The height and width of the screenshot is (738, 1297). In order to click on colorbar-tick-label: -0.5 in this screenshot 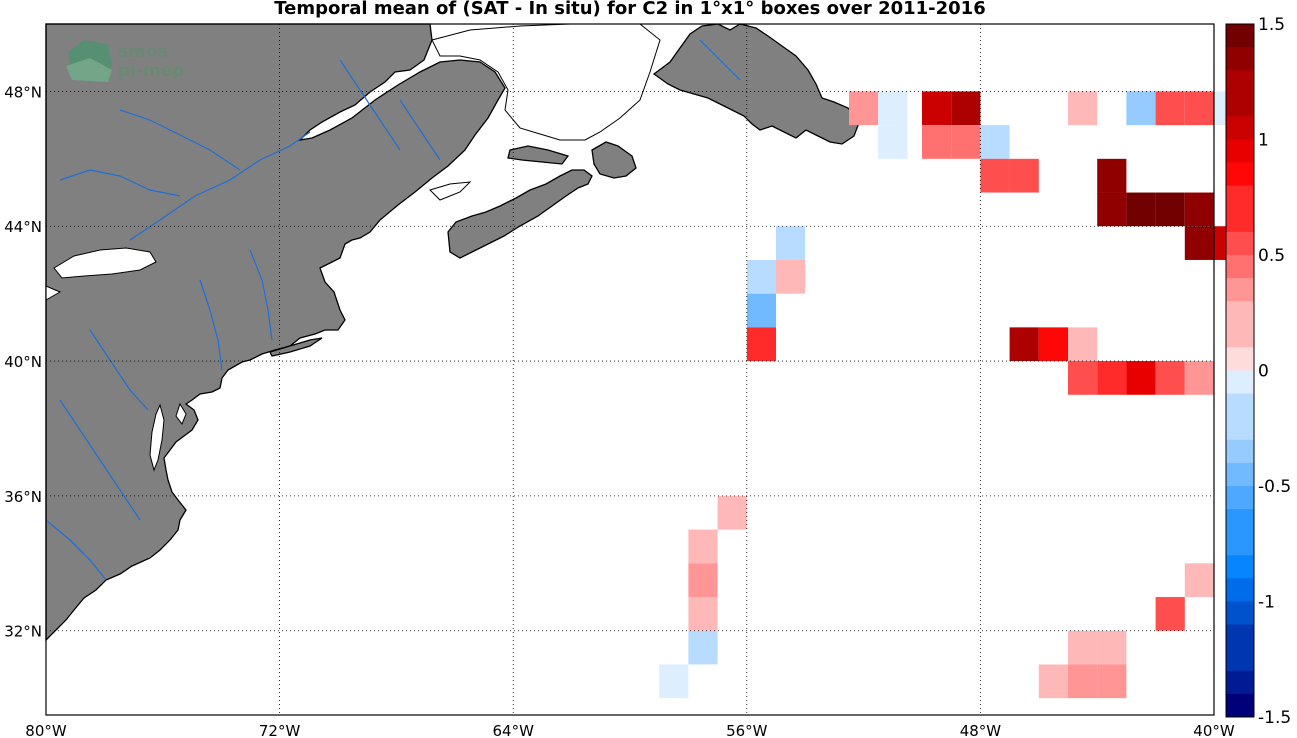, I will do `click(1274, 487)`.